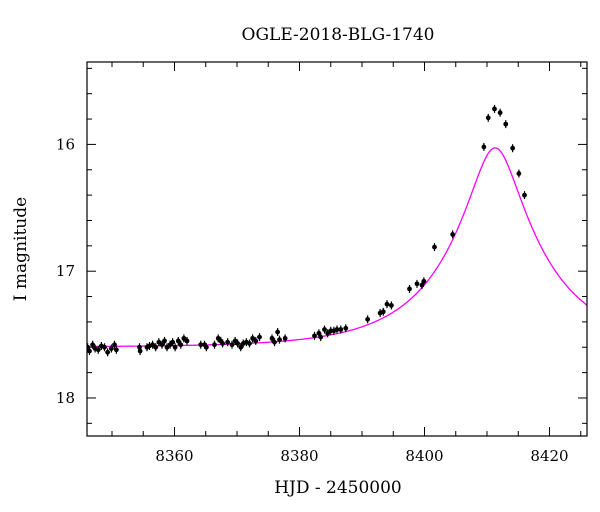 The width and height of the screenshot is (600, 512). I want to click on x-axis-label: HJD - 2450000, so click(338, 488).